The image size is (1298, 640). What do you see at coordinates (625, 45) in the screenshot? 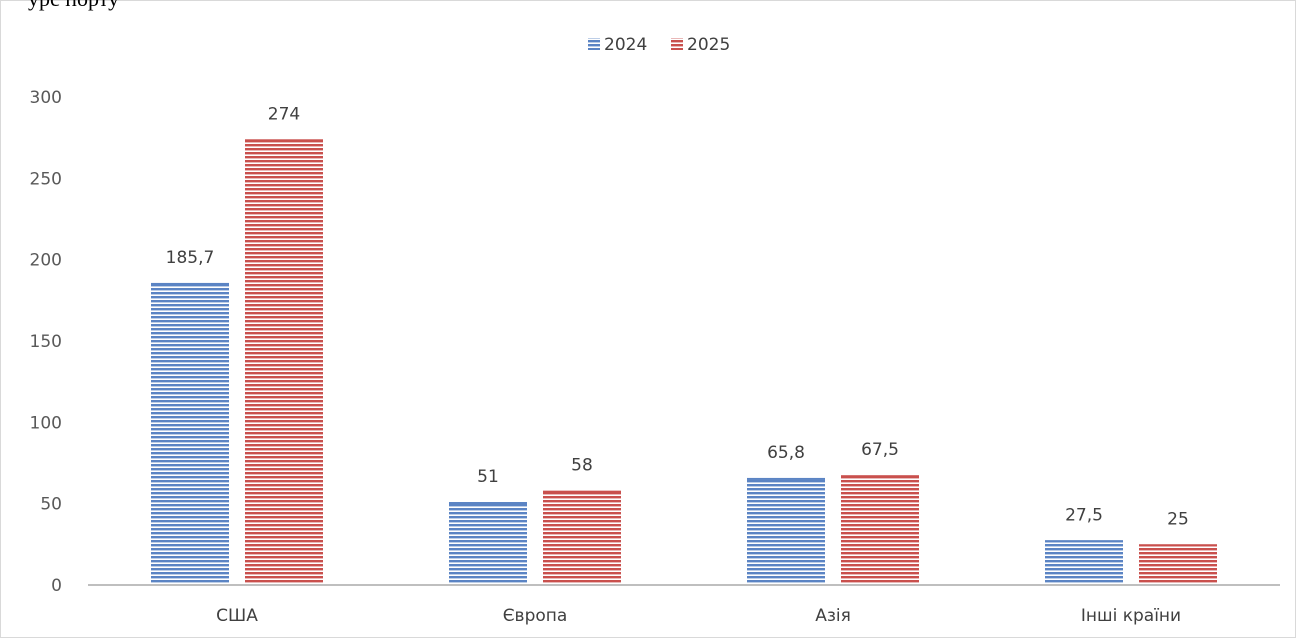
I see `legend-label: 2024` at bounding box center [625, 45].